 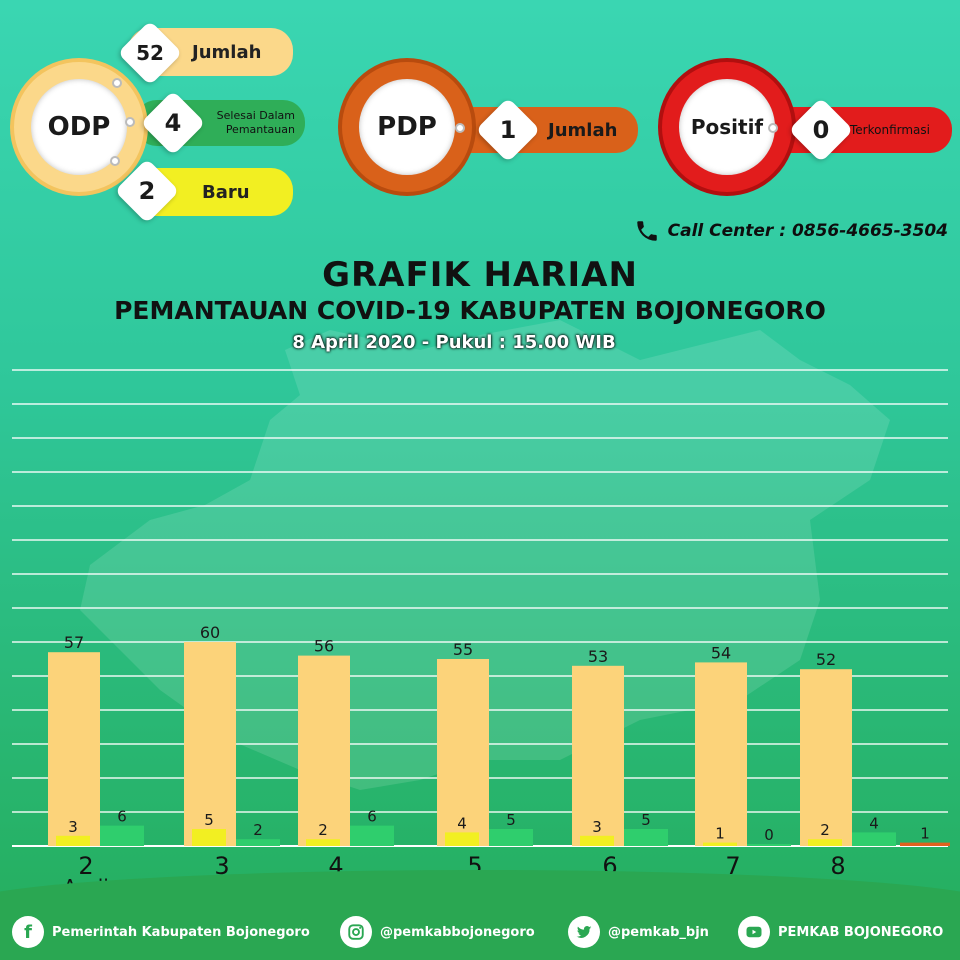 What do you see at coordinates (807, 231) in the screenshot?
I see `call-center-text: Call Center : 0856-4665-3504` at bounding box center [807, 231].